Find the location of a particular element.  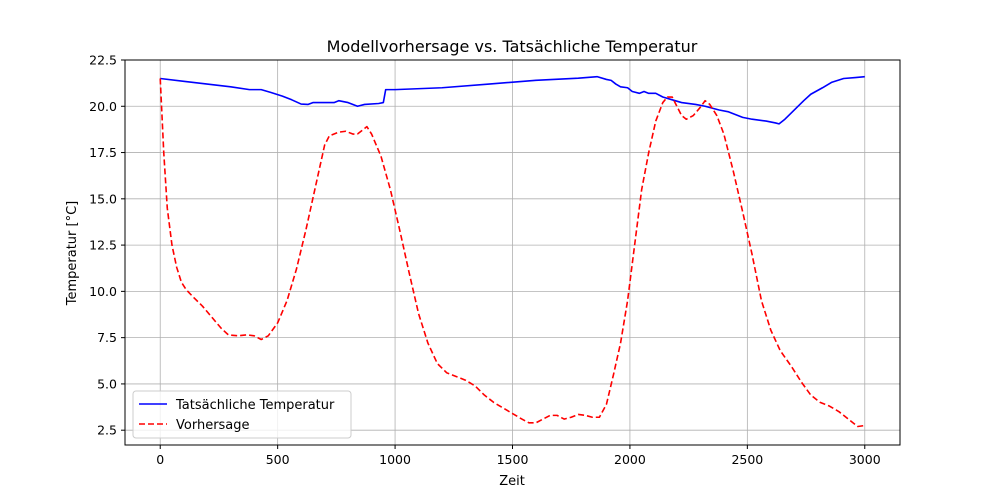

x-tick-label: 3000 is located at coordinates (865, 459).